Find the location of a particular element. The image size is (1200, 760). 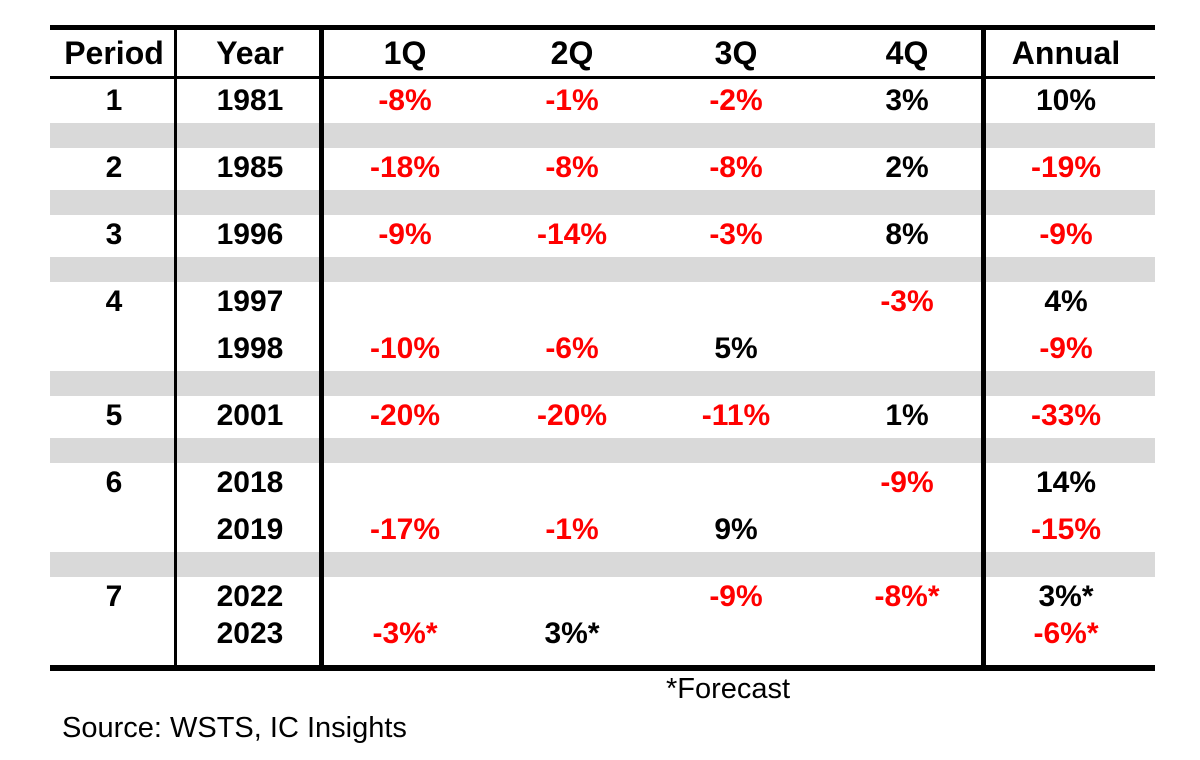

column-header-annual: Annual is located at coordinates (1066, 53).